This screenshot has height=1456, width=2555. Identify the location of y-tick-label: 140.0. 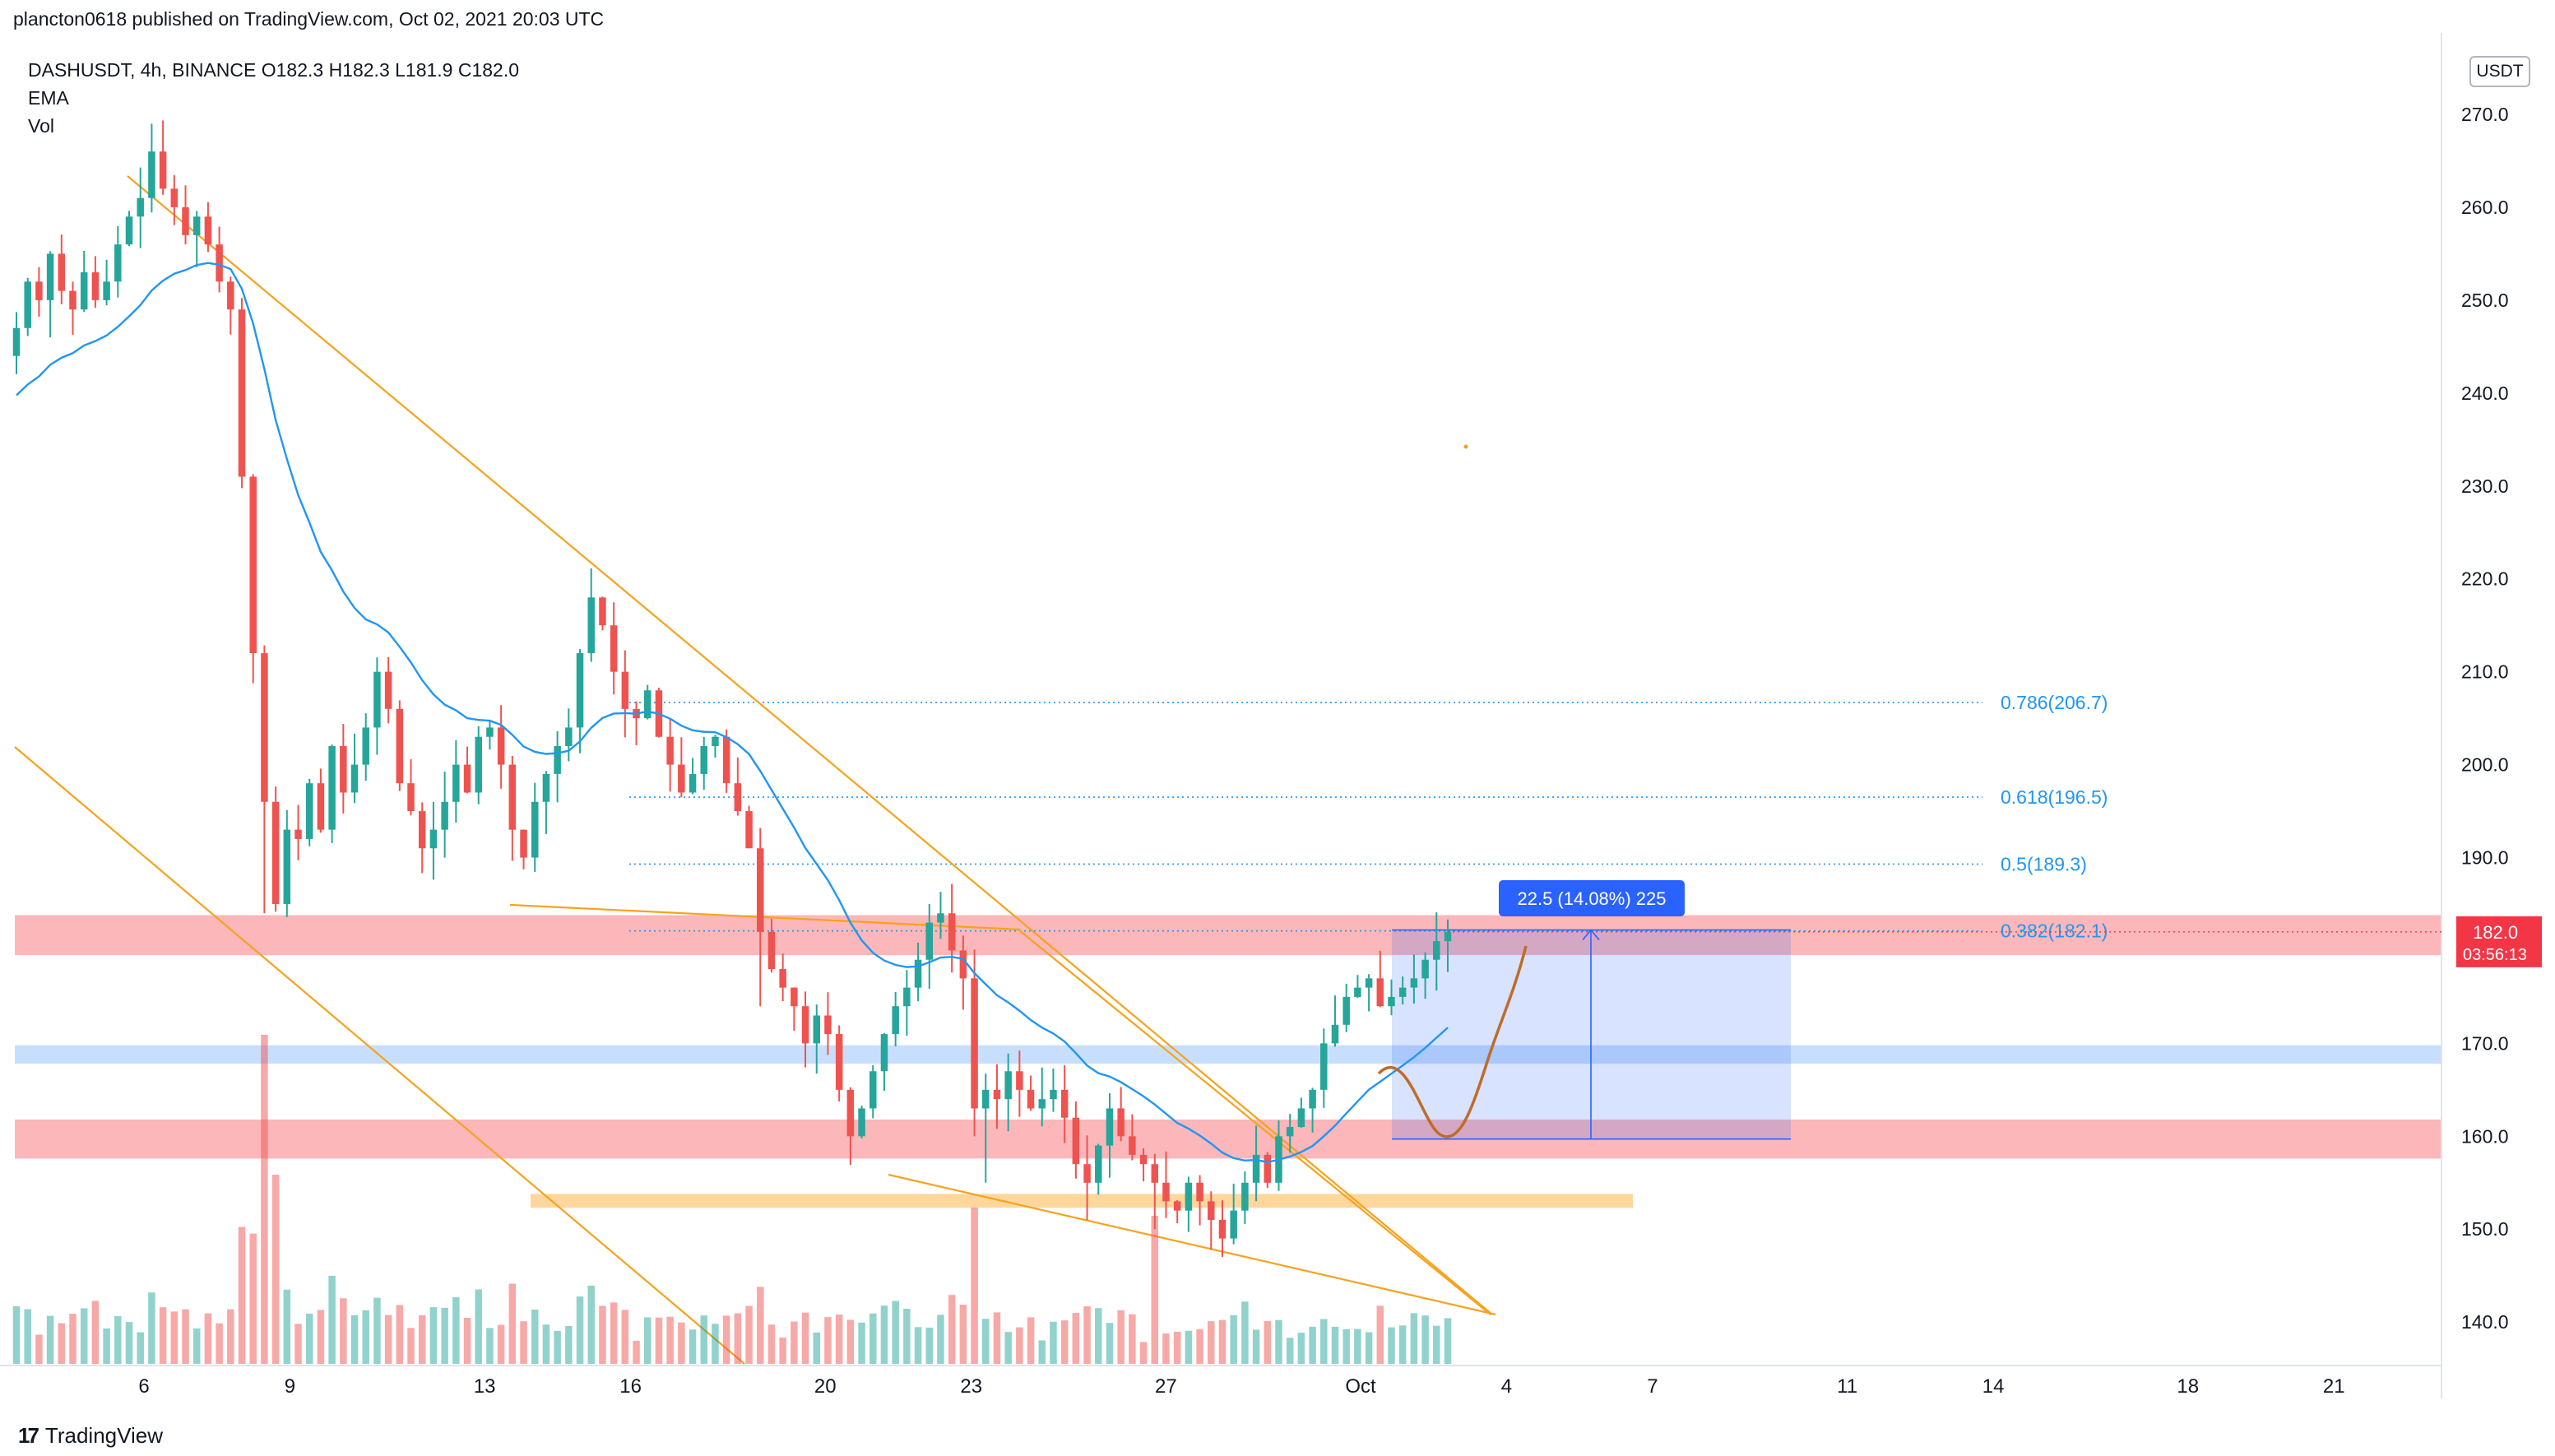
(2485, 1322).